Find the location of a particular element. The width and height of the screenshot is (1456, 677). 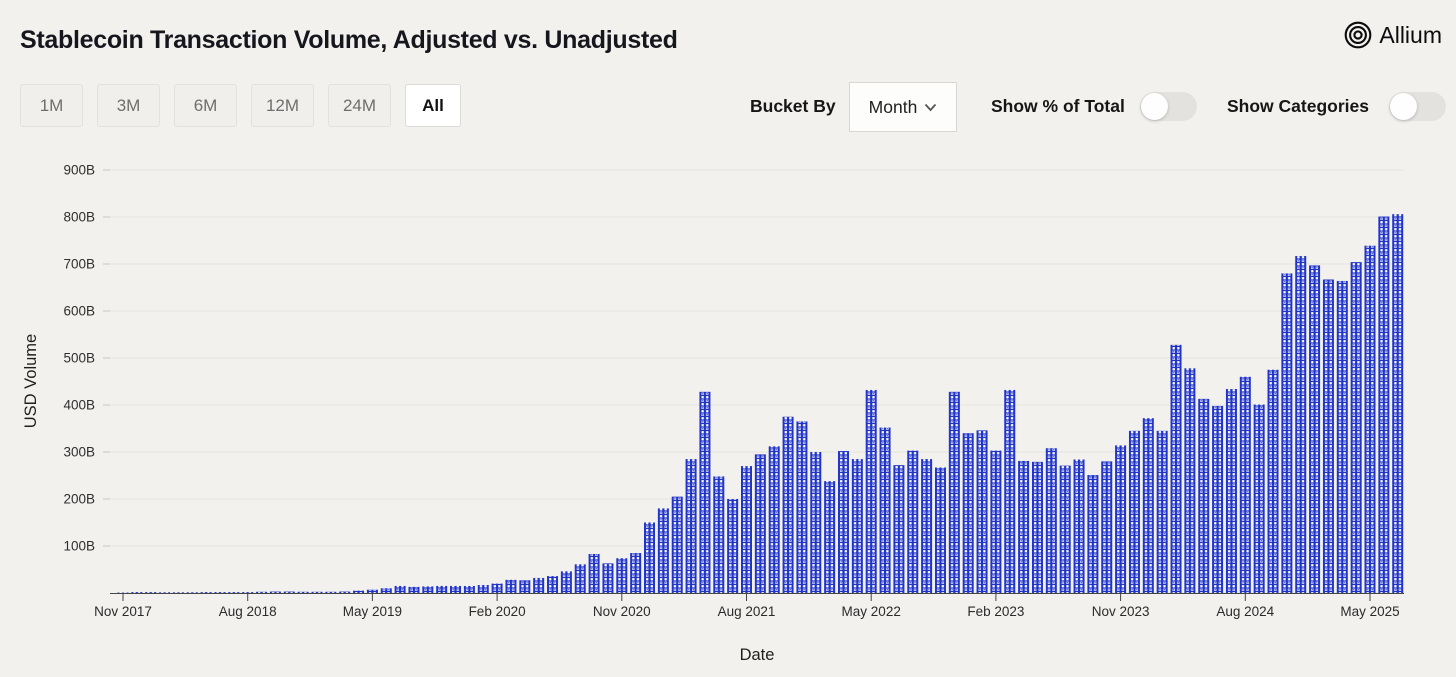

svg-text: May 2019 is located at coordinates (372, 611).